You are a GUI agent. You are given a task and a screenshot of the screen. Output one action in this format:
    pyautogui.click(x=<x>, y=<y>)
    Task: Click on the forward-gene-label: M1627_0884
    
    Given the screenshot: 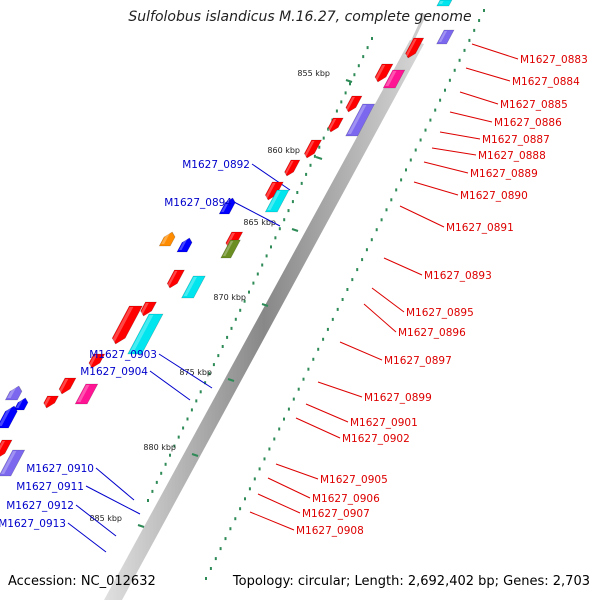 What is the action you would take?
    pyautogui.click(x=546, y=82)
    